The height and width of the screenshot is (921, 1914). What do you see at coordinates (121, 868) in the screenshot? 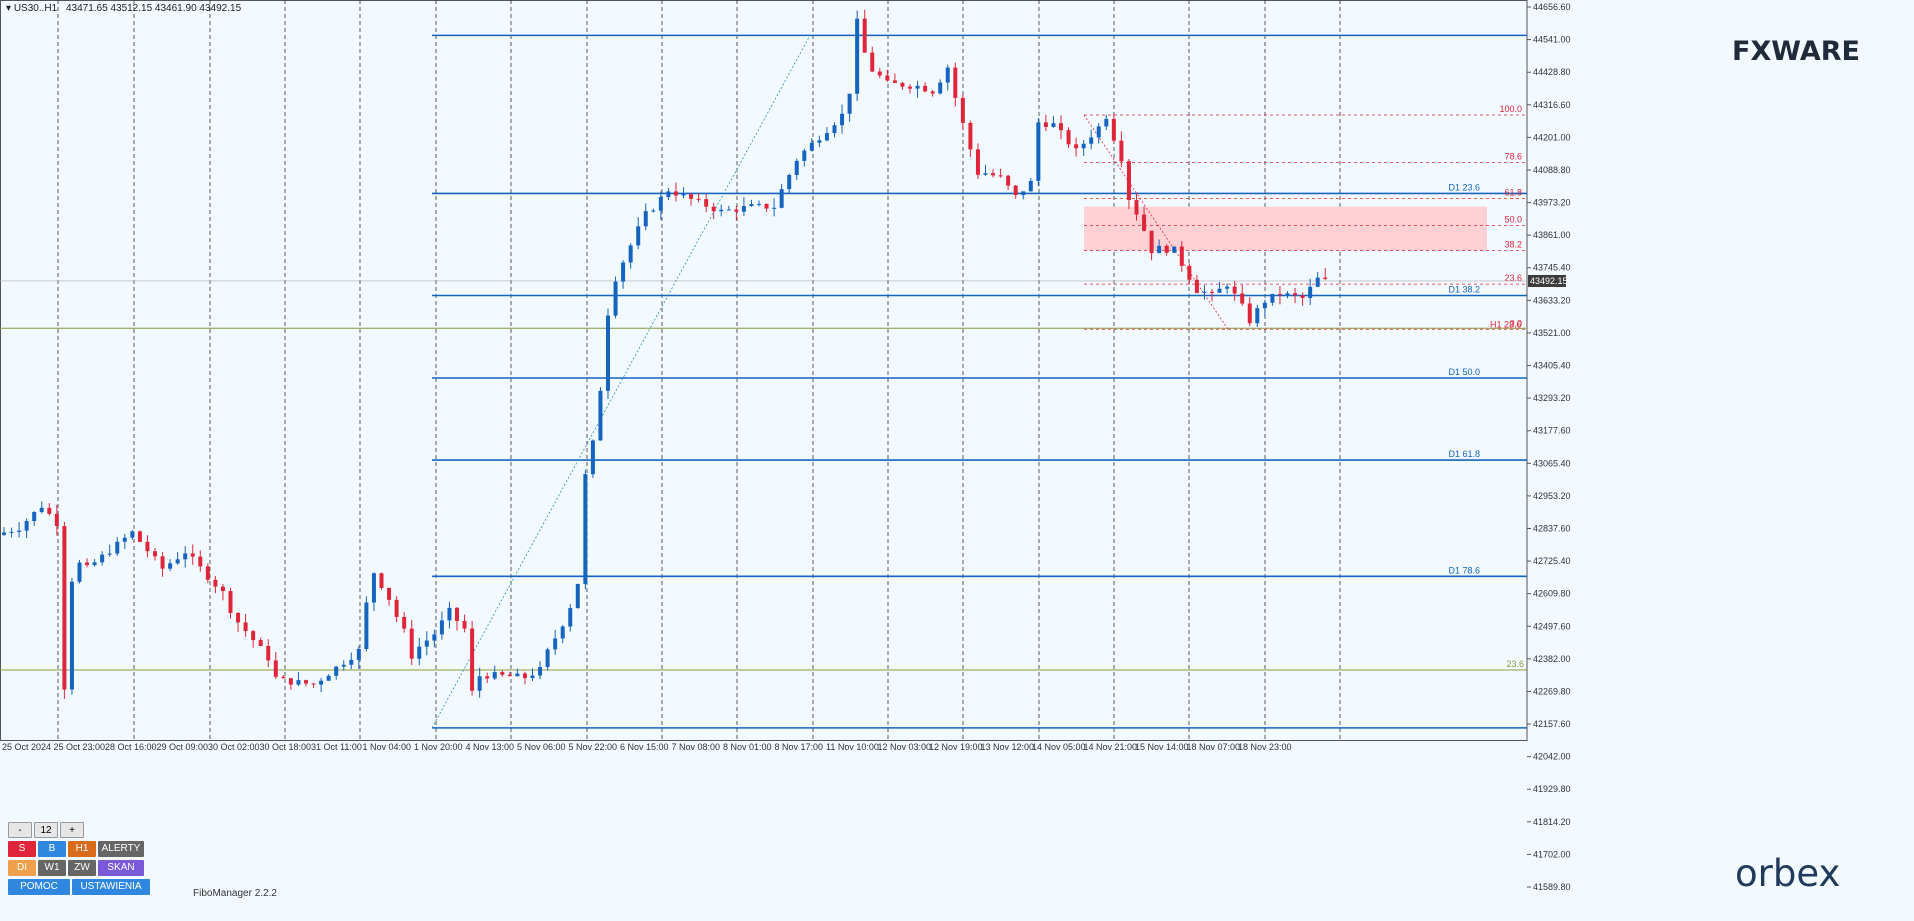
I see `skan-button: SKAN` at bounding box center [121, 868].